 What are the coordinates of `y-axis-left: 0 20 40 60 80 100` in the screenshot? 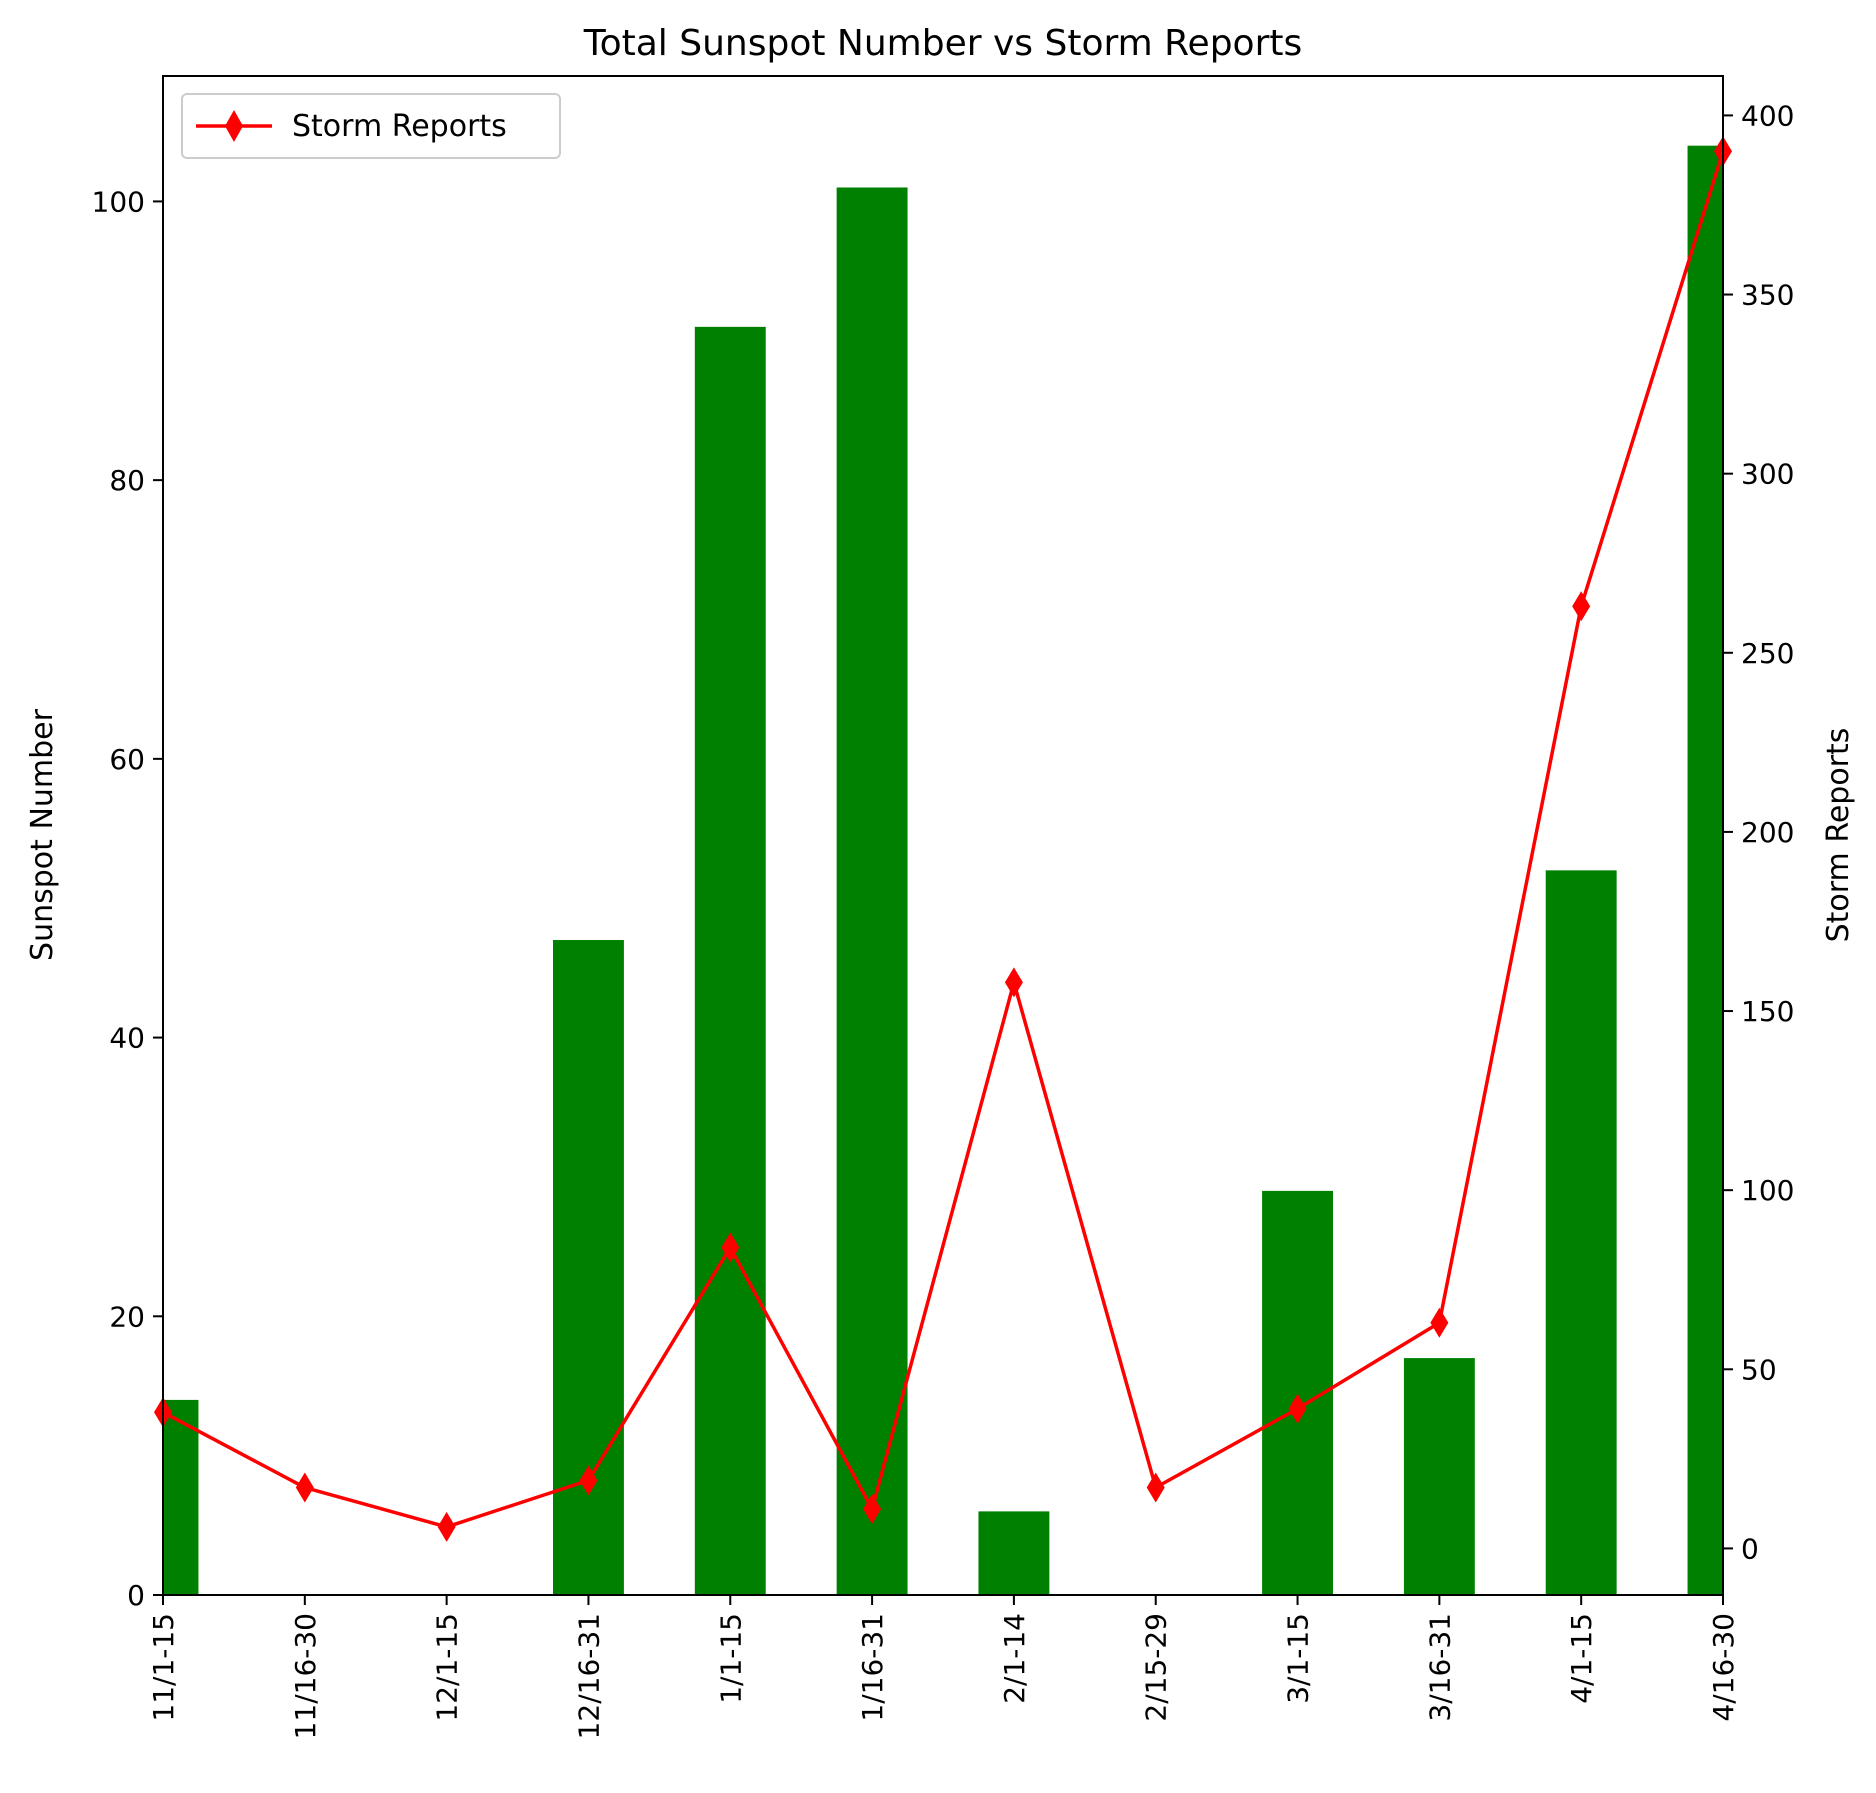 It's located at (127, 898).